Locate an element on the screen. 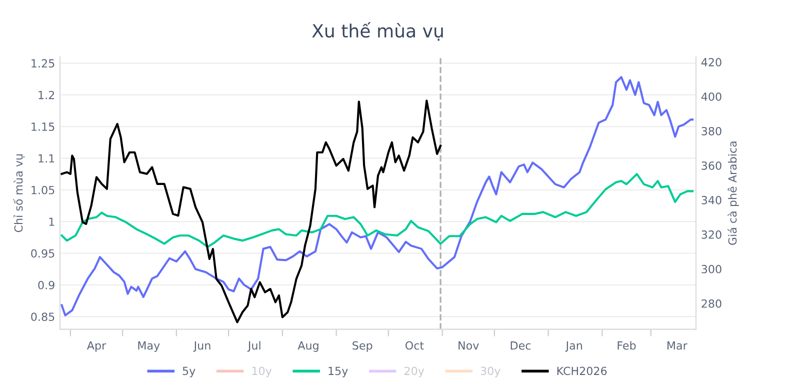 This screenshot has width=800, height=392. legend-label: 15y is located at coordinates (338, 372).